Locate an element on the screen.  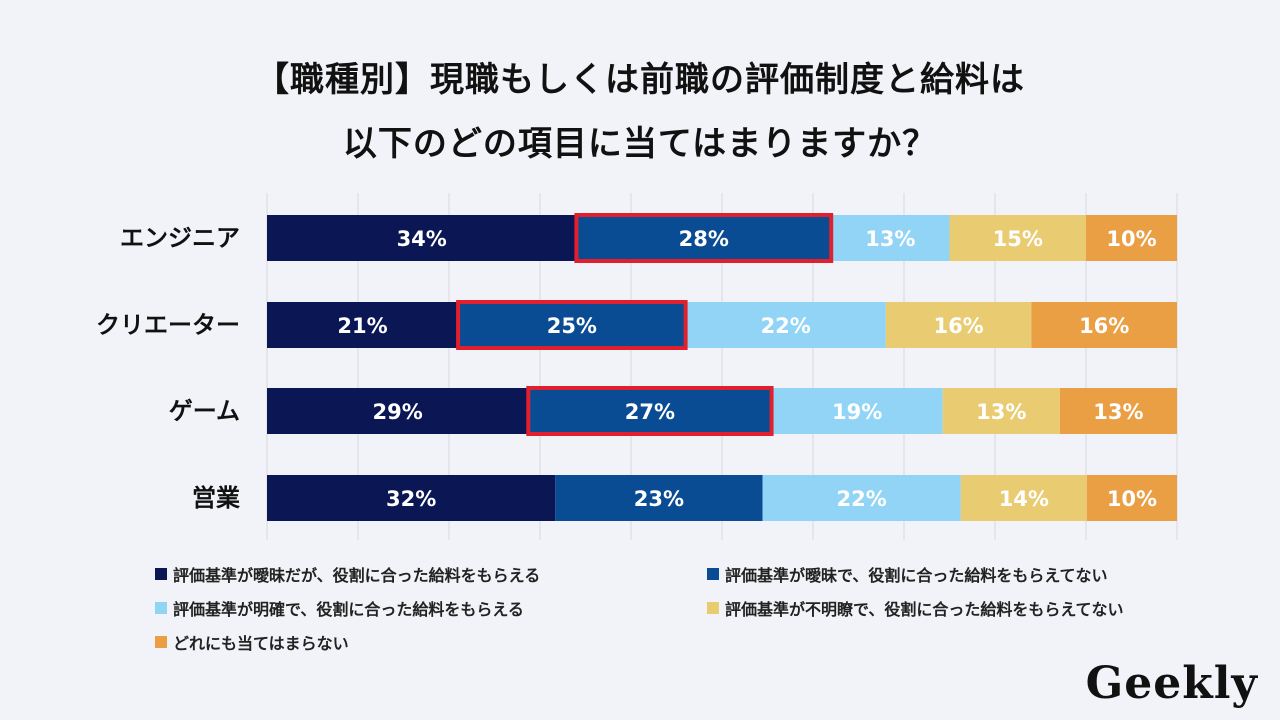
legend-item-2: 評価基準が明確で、役割に合った給料をもらえる is located at coordinates (339, 608).